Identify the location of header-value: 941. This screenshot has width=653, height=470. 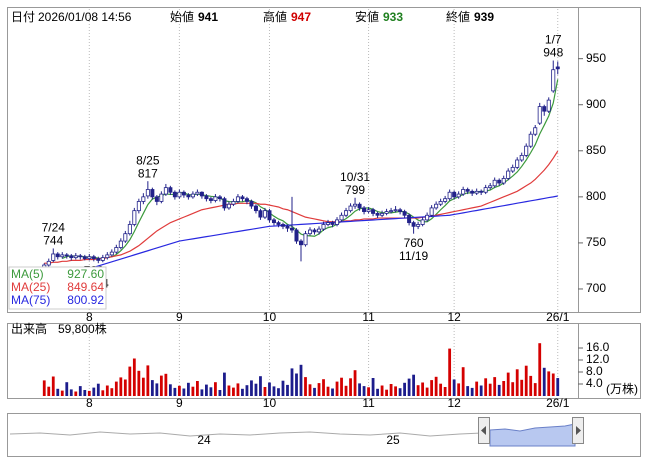
(208, 17).